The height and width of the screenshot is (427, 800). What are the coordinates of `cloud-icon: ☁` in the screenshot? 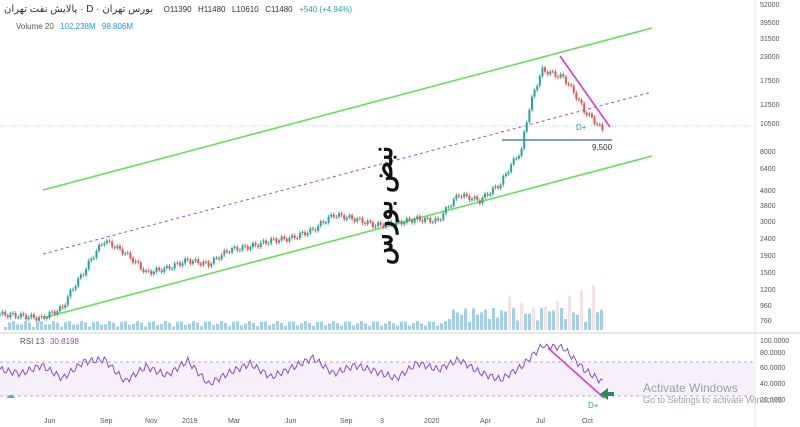 It's located at (10, 395).